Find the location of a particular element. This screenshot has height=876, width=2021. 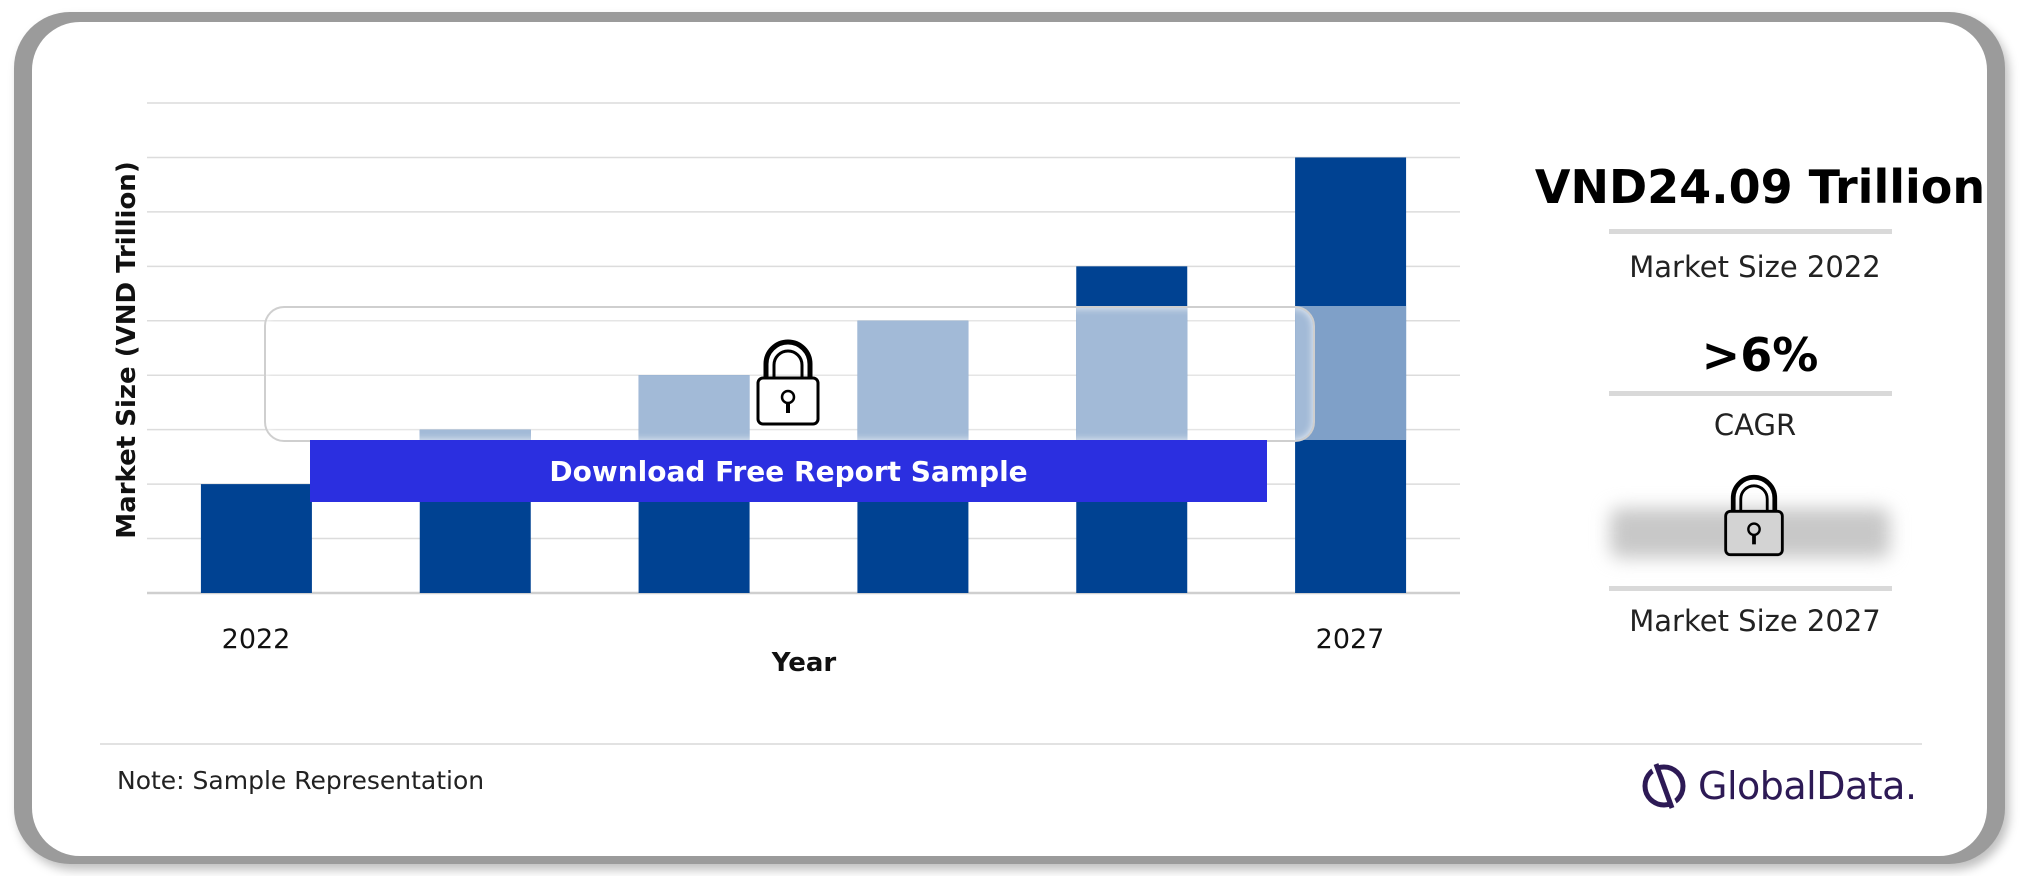

x-tick-label-2022: 2022 is located at coordinates (256, 639).